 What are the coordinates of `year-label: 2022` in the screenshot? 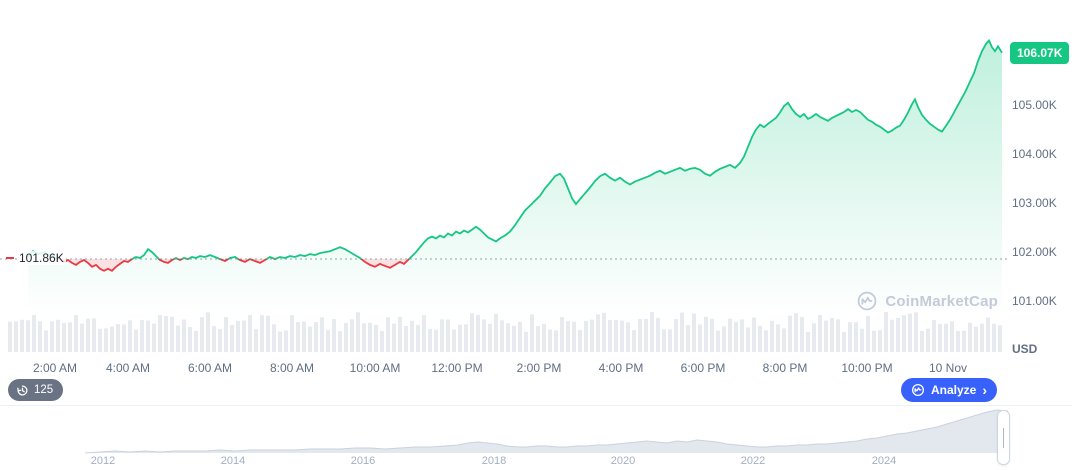 It's located at (753, 461).